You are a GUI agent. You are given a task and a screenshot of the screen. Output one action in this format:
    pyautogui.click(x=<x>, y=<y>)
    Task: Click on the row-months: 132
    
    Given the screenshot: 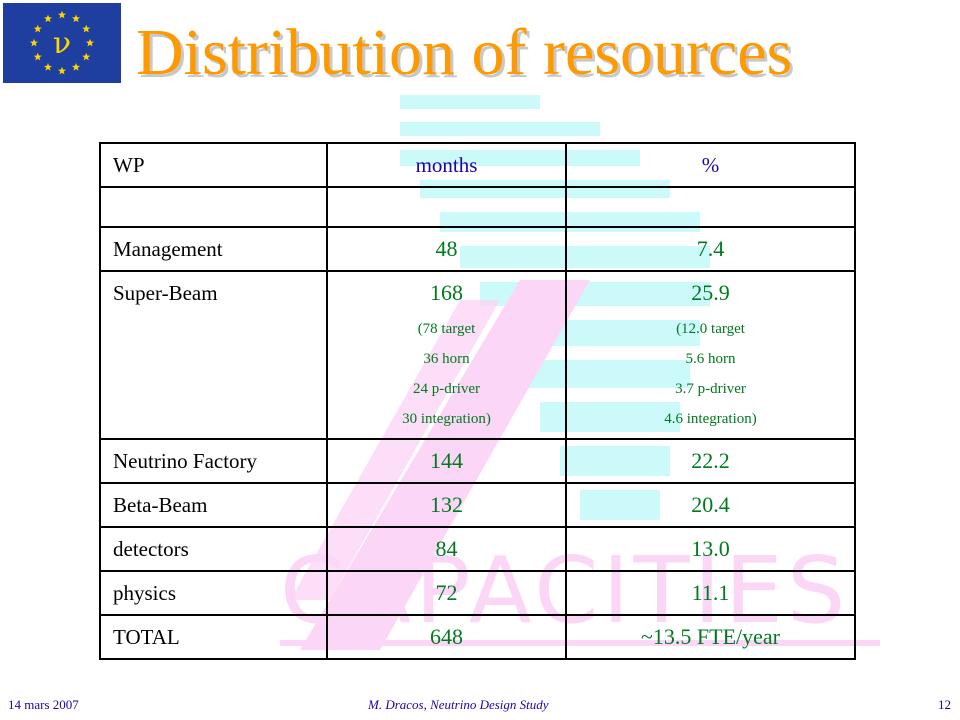 What is the action you would take?
    pyautogui.click(x=446, y=504)
    